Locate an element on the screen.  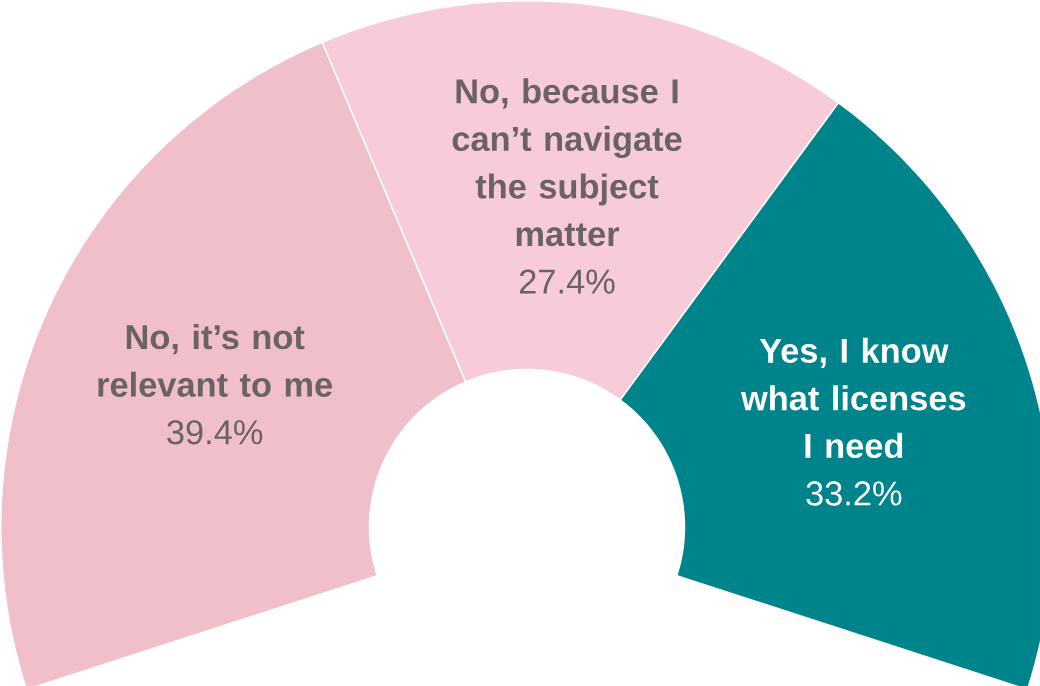
slice-label: Yes, I know what licenses I need is located at coordinates (853, 397).